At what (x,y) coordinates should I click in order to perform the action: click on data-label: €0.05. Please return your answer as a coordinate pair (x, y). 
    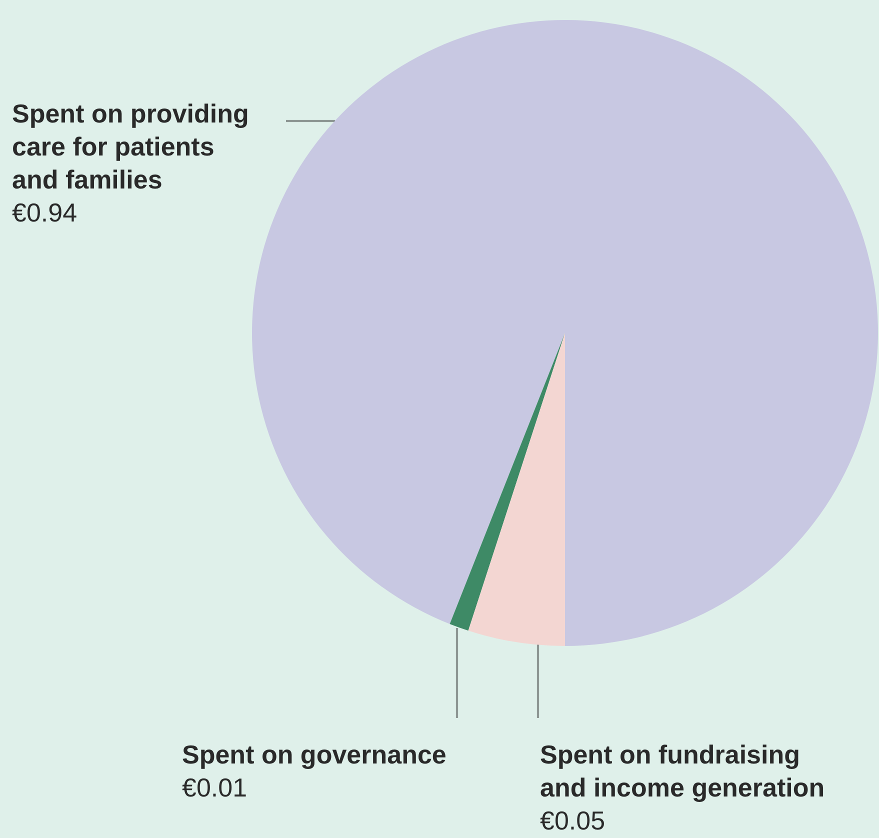
    Looking at the image, I should click on (573, 821).